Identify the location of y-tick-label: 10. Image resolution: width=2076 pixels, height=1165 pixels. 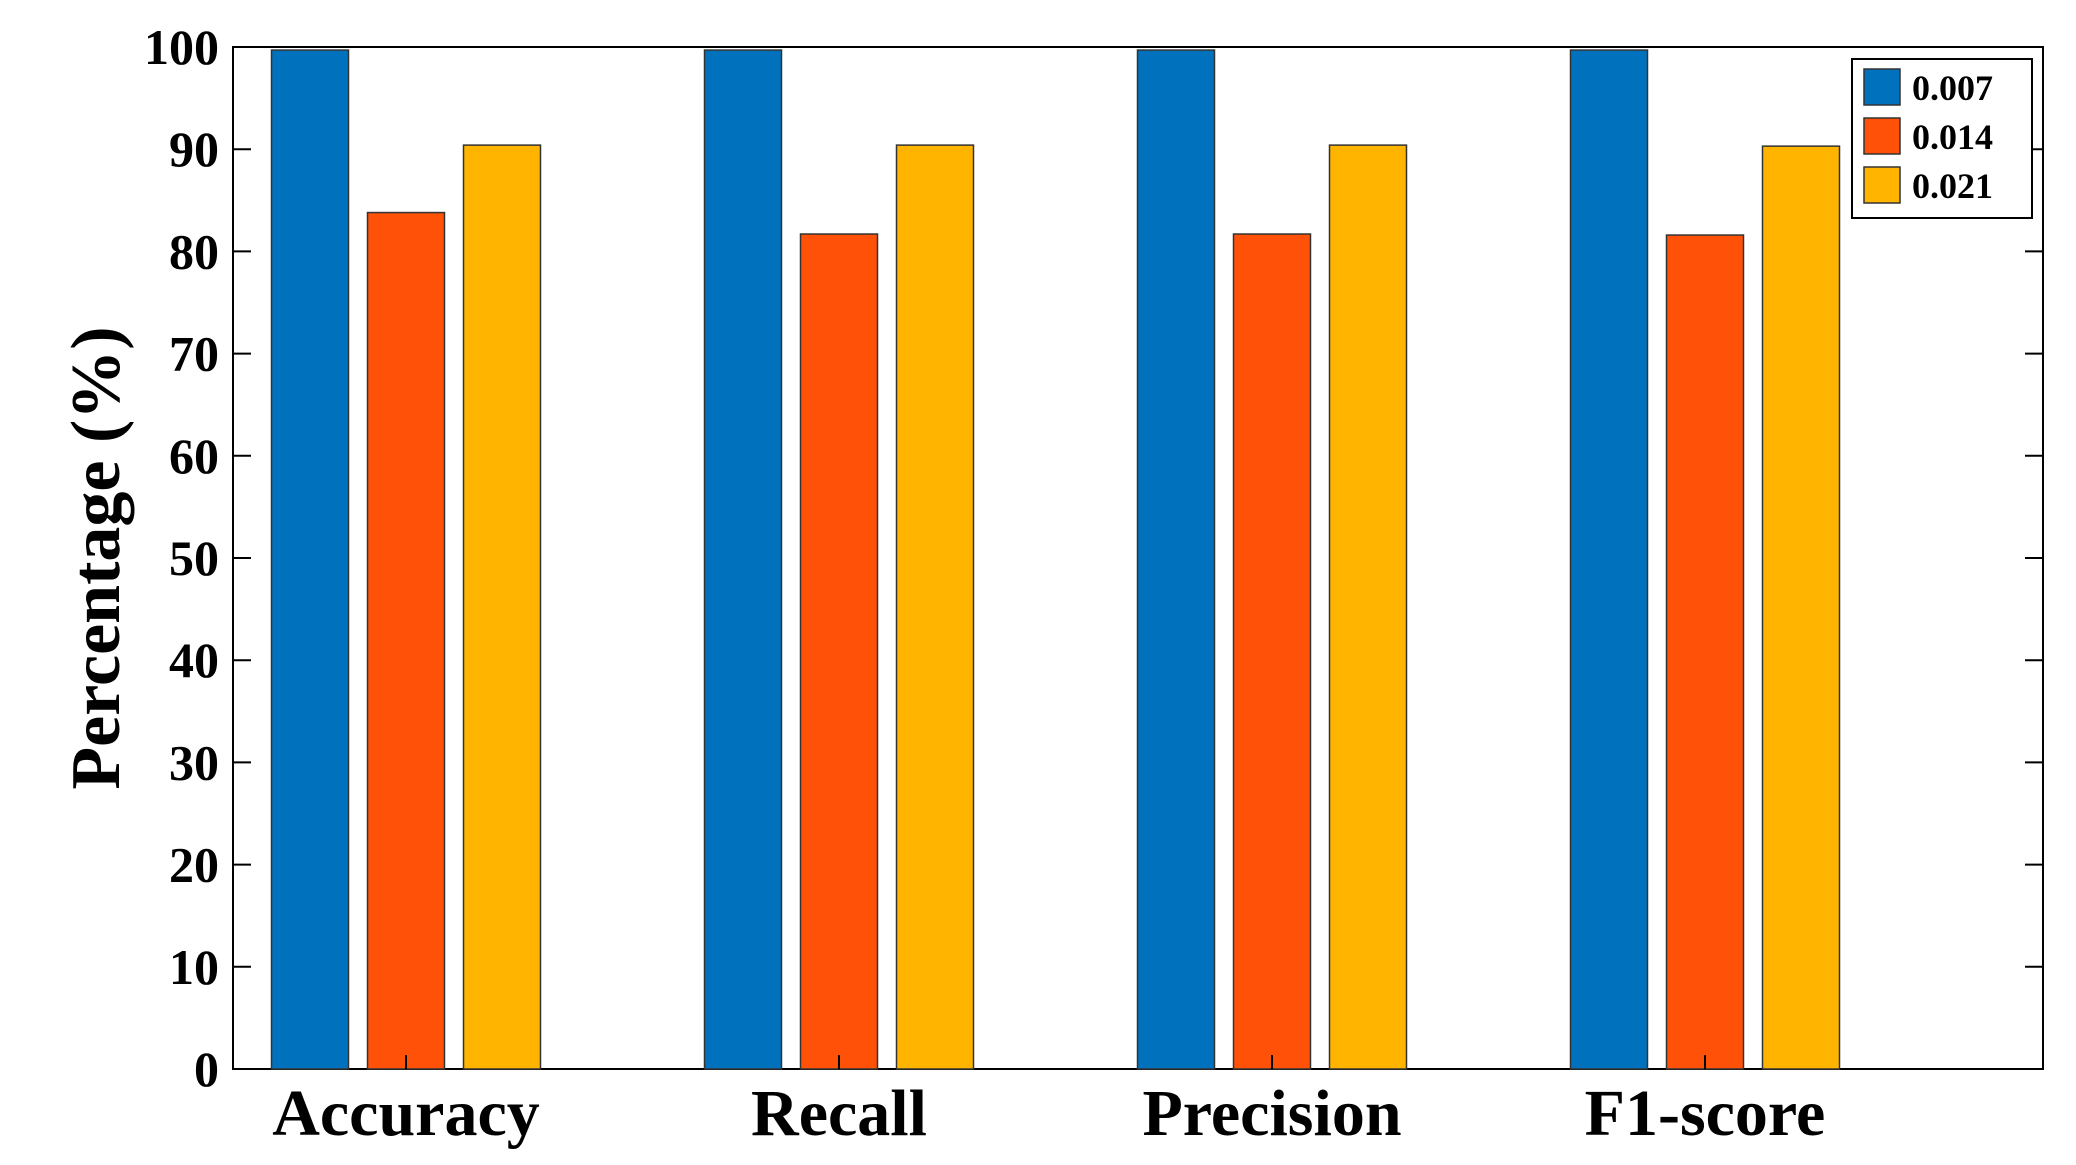
(194, 967).